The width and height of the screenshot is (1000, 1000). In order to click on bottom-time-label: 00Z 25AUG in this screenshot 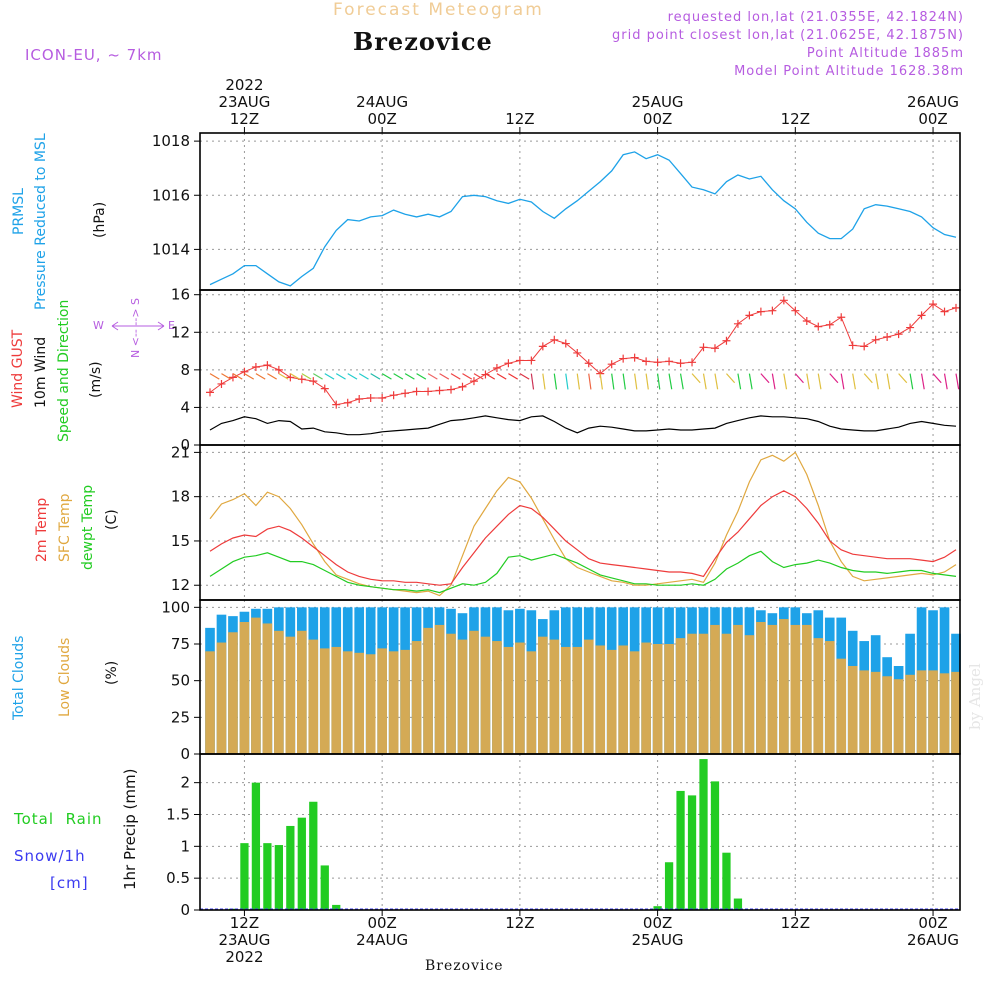, I will do `click(657, 931)`.